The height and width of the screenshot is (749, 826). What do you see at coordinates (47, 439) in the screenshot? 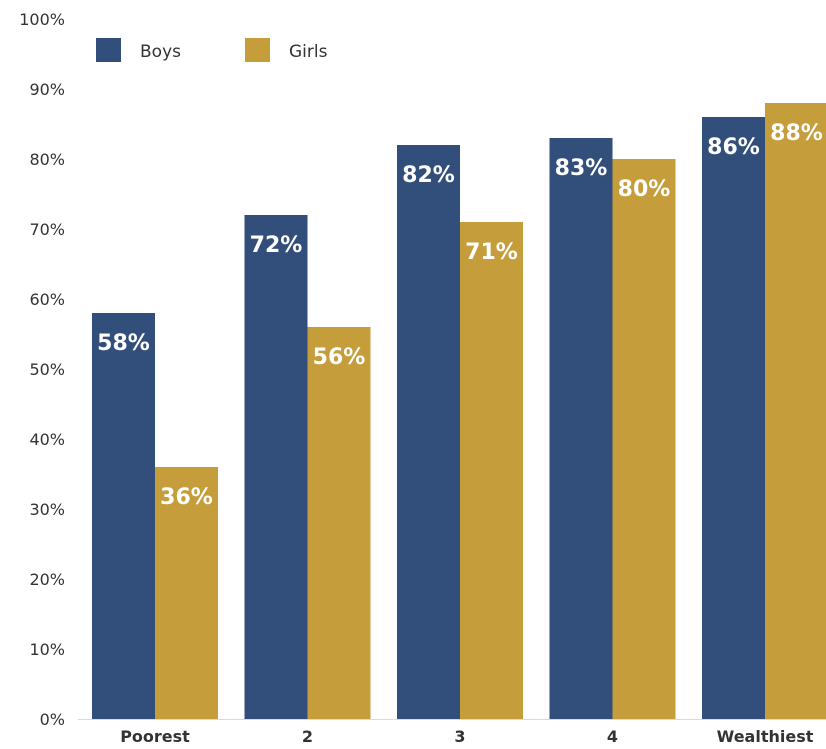
I see `y-tick-label: 40%` at bounding box center [47, 439].